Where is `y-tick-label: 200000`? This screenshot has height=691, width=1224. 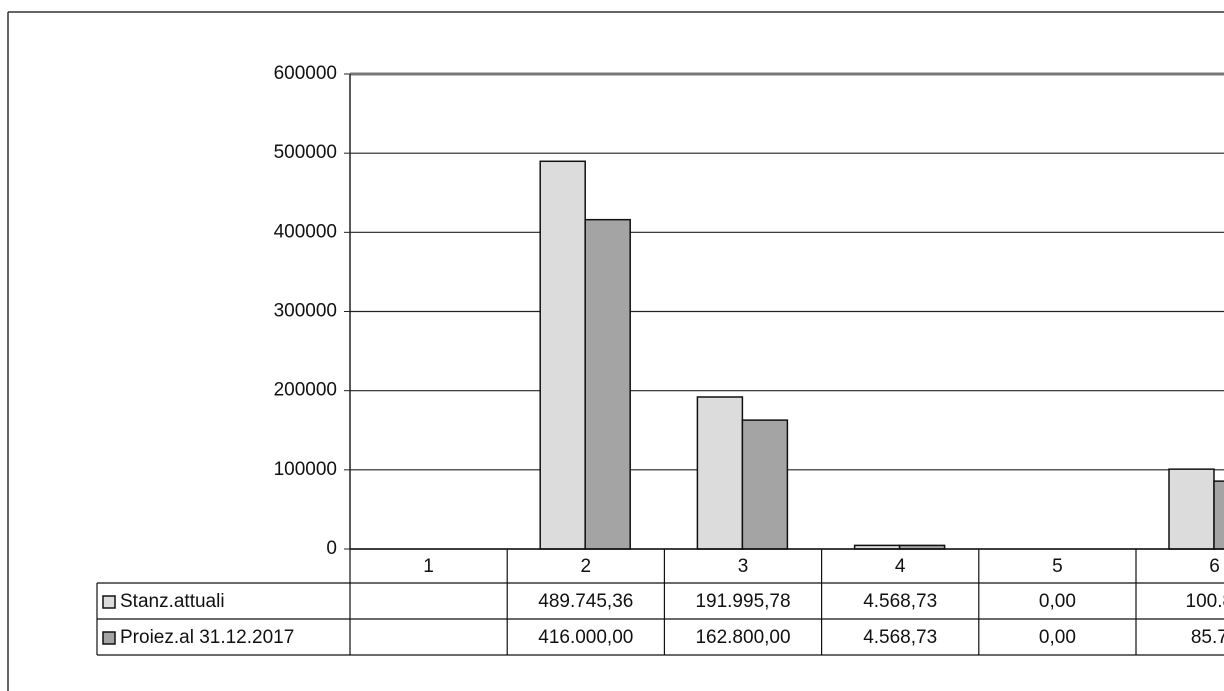
y-tick-label: 200000 is located at coordinates (305, 390).